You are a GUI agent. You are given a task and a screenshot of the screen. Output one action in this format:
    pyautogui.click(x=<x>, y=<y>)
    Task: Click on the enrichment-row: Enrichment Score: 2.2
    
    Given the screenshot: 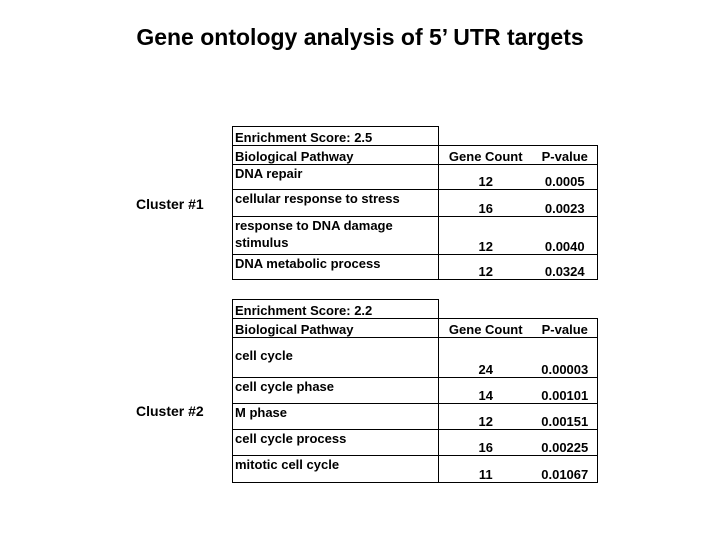 What is the action you would take?
    pyautogui.click(x=415, y=309)
    